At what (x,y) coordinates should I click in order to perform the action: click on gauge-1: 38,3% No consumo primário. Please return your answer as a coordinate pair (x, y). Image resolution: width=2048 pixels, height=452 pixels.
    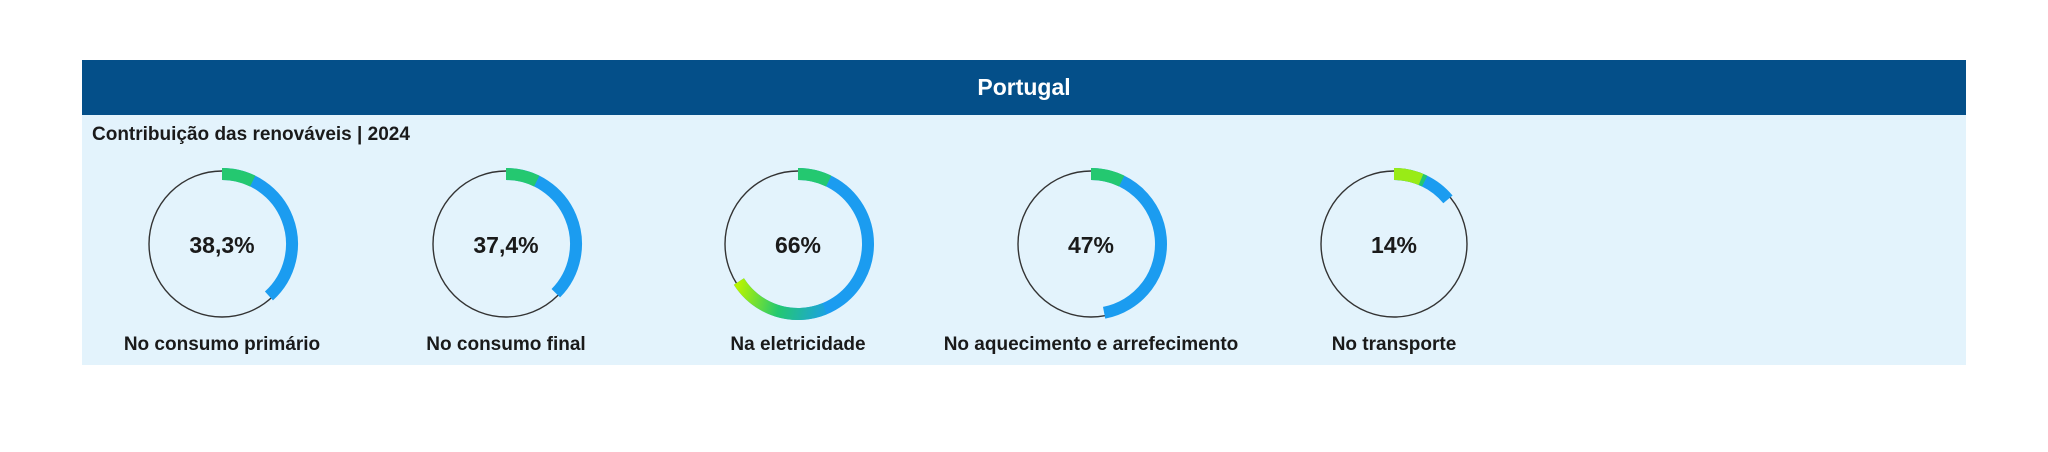
    Looking at the image, I should click on (222, 262).